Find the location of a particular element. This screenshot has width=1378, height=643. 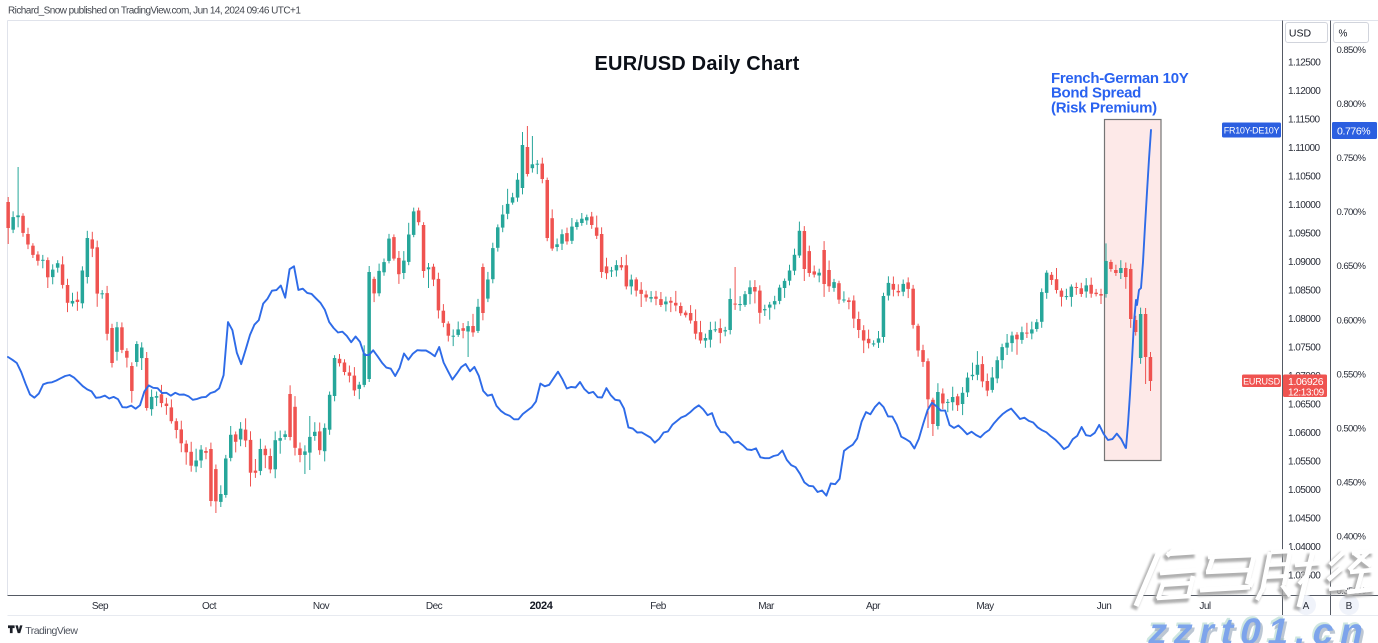

svg-text: 1.09000 is located at coordinates (1304, 262).